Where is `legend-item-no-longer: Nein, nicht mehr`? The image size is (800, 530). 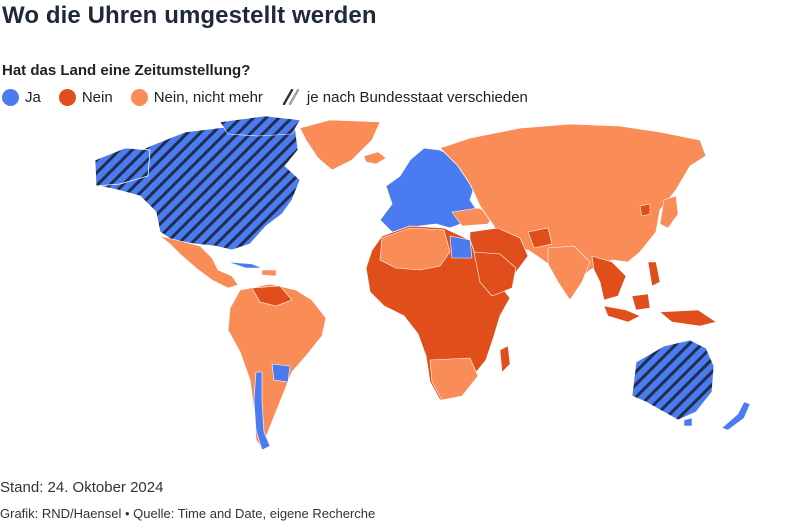 legend-item-no-longer: Nein, nicht mehr is located at coordinates (196, 97).